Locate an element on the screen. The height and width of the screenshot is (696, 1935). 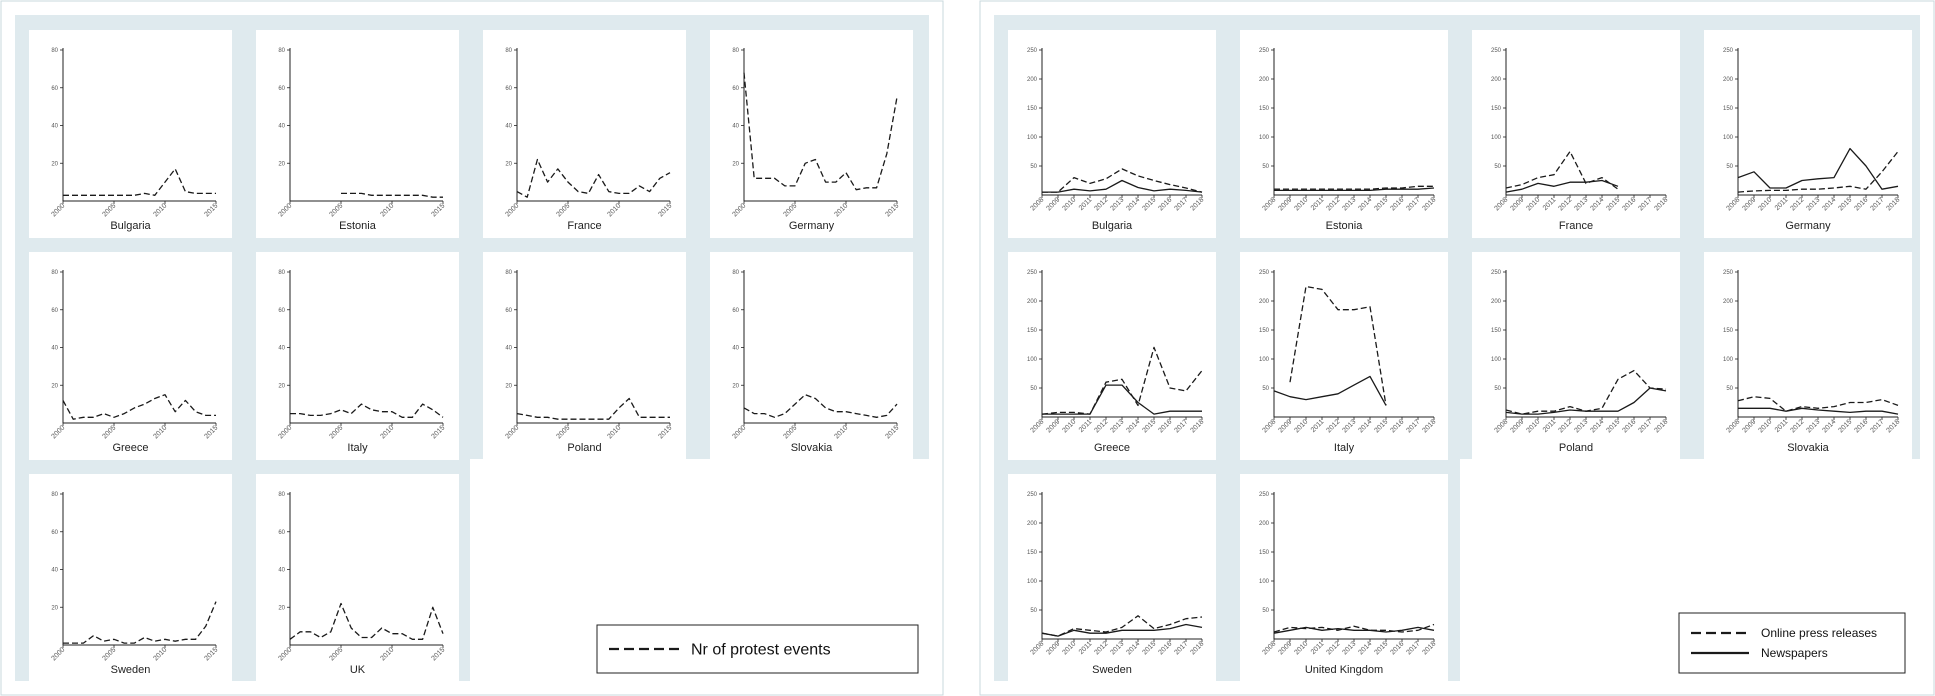
panel-title: Sweden is located at coordinates (1112, 670).